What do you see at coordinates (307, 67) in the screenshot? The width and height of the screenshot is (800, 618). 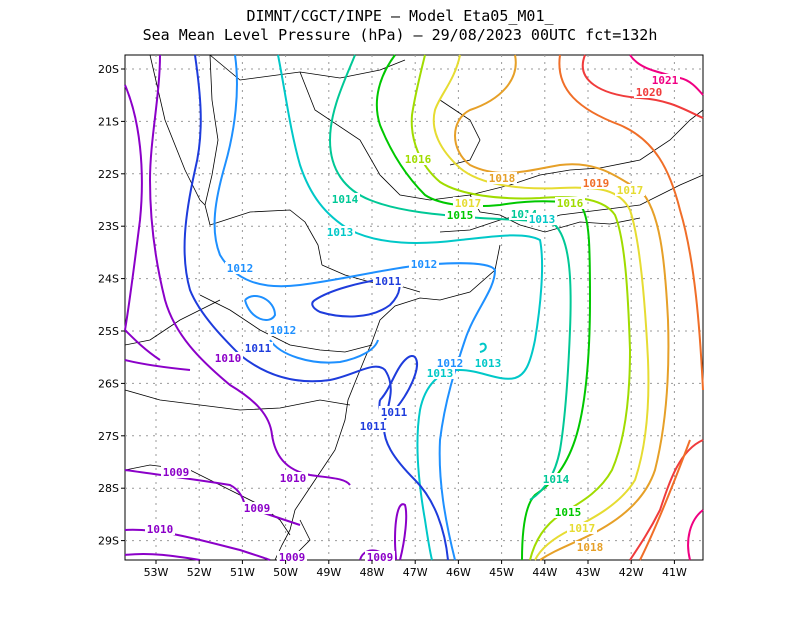 I see `state-border-go` at bounding box center [307, 67].